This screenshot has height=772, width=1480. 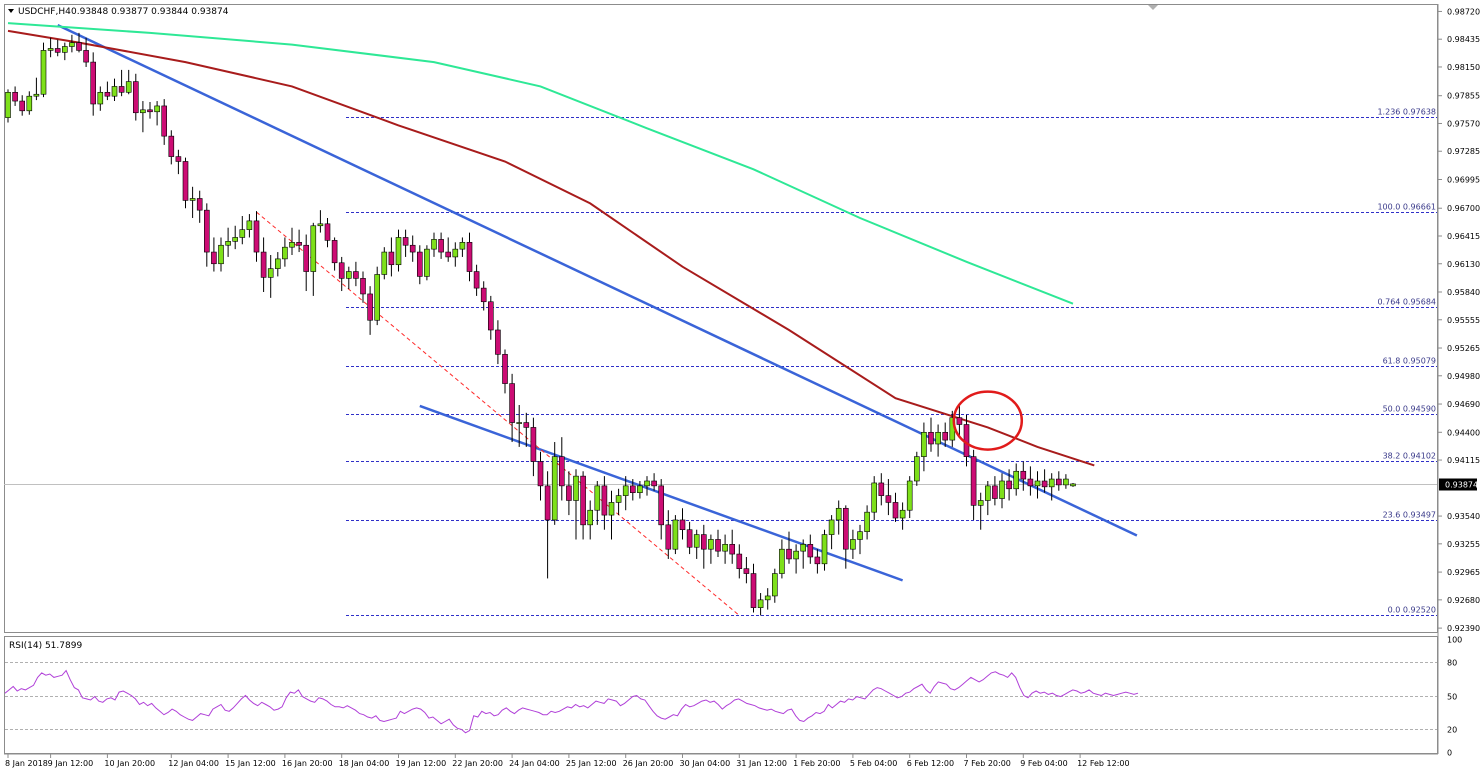 I want to click on price-tick-label: 0.97285, so click(x=1463, y=151).